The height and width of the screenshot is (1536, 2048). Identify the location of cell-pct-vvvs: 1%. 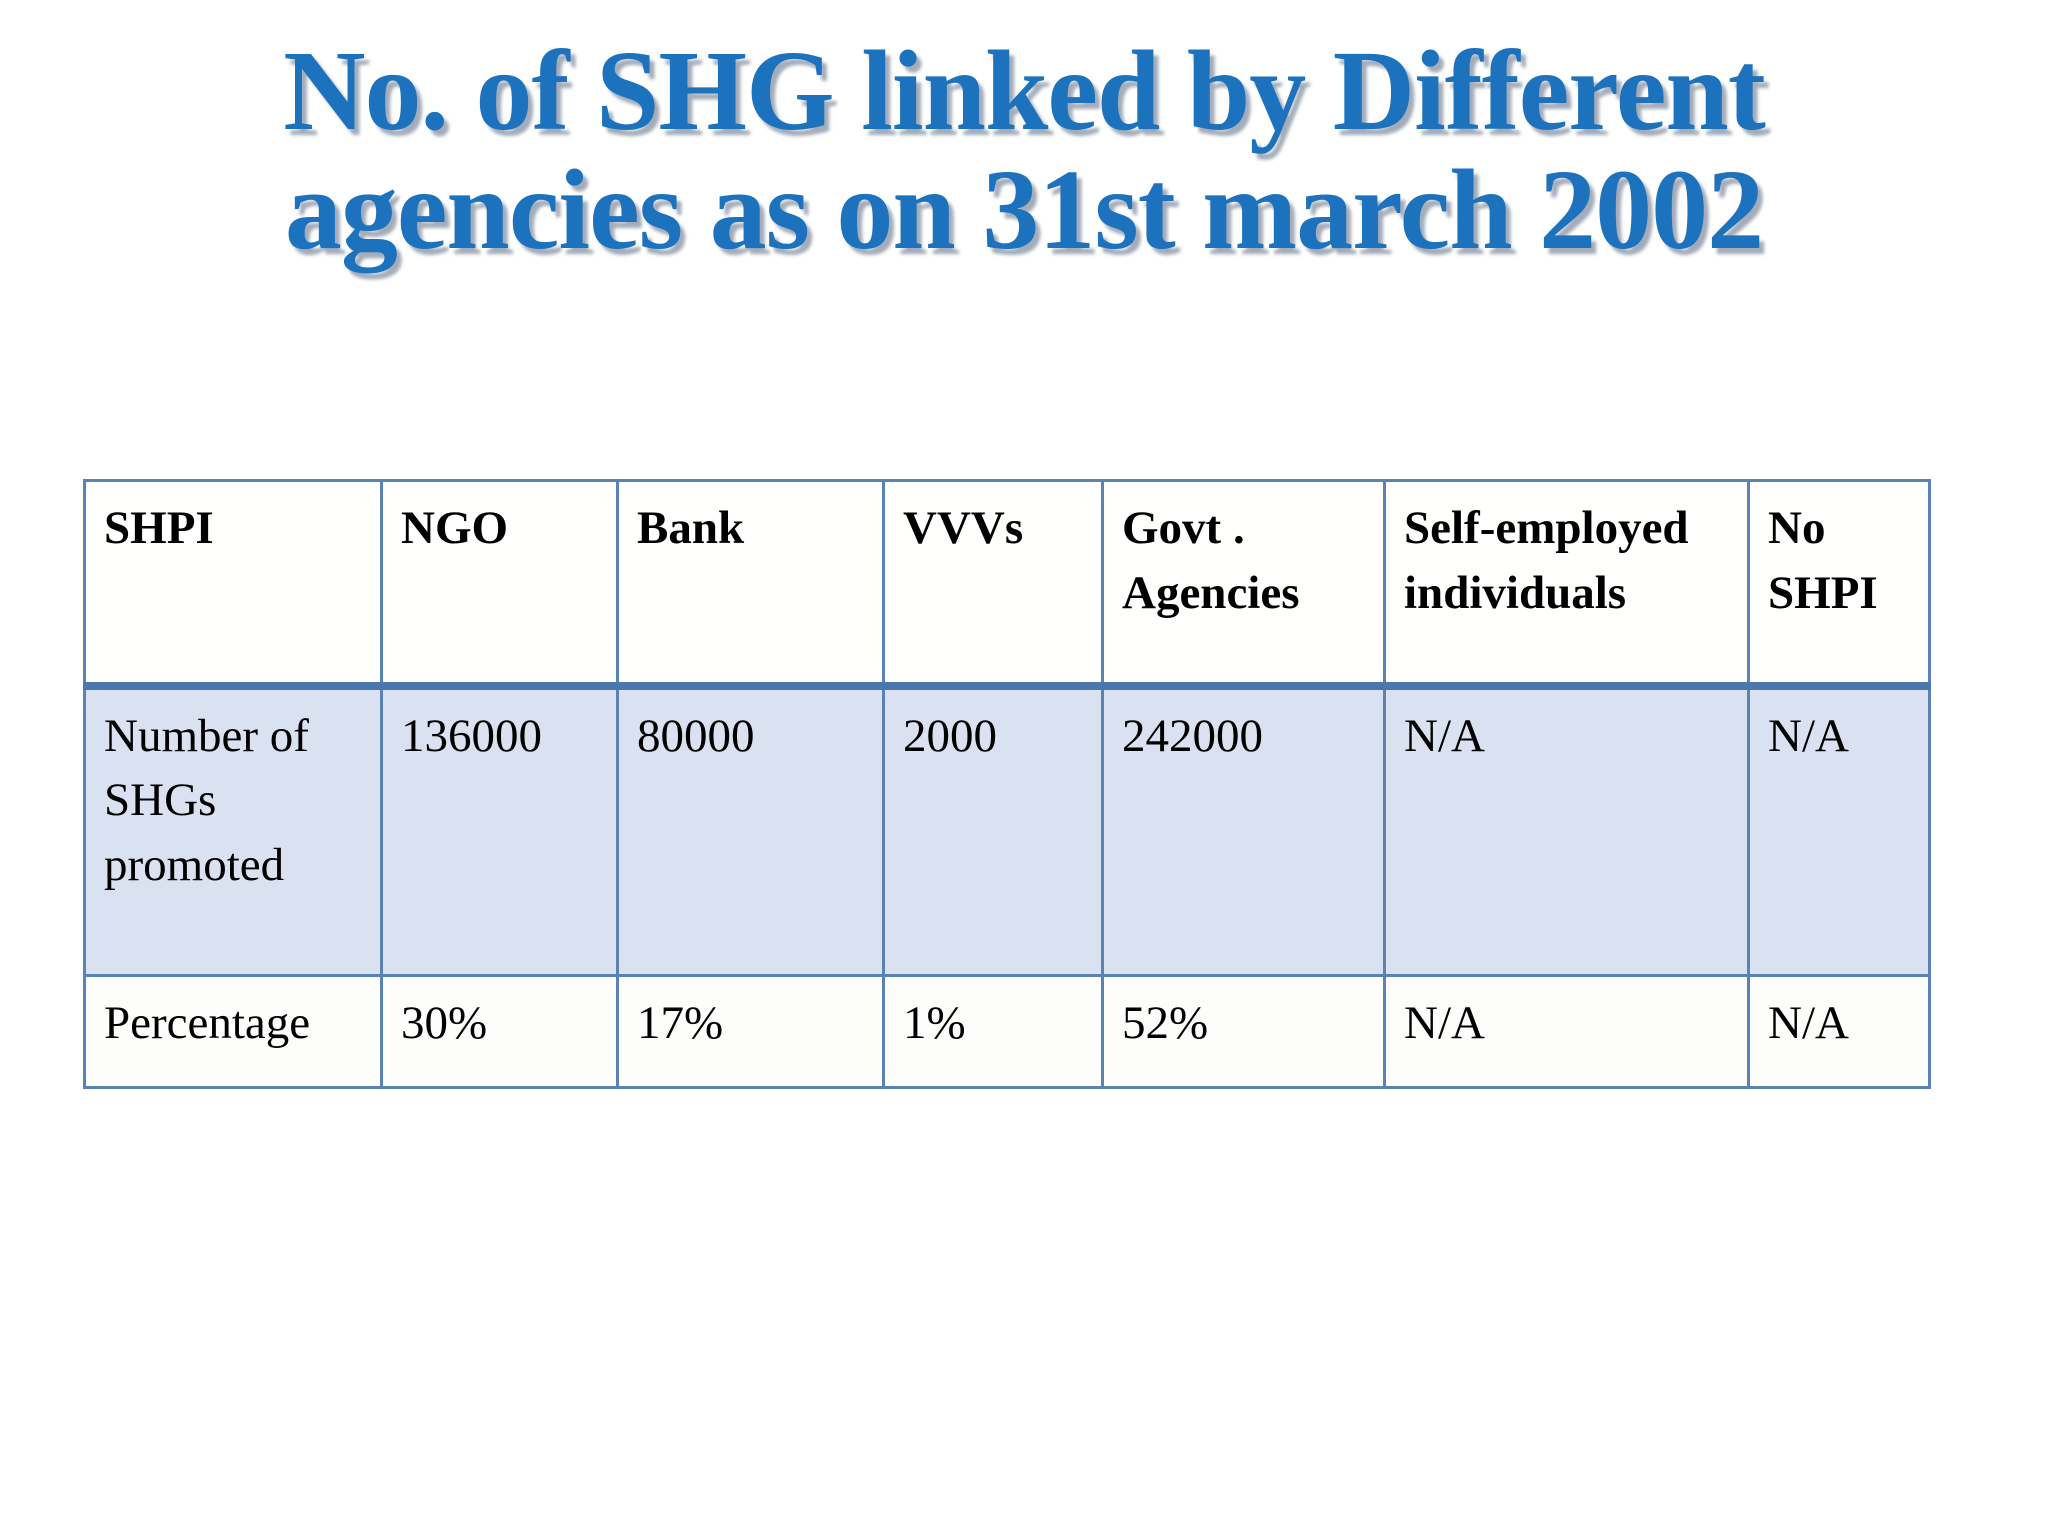
(993, 1031).